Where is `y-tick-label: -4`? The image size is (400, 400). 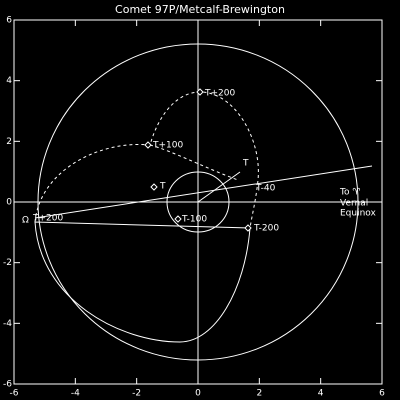
y-tick-label: -4 is located at coordinates (7, 324).